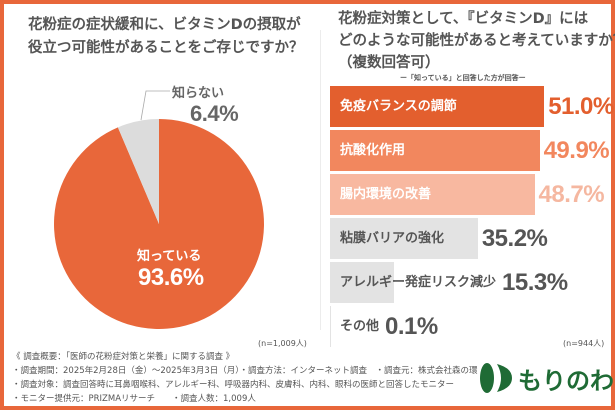 The image size is (615, 410). I want to click on bar-title-line: 花粉症対策として、『ビタミンD』には, so click(463, 19).